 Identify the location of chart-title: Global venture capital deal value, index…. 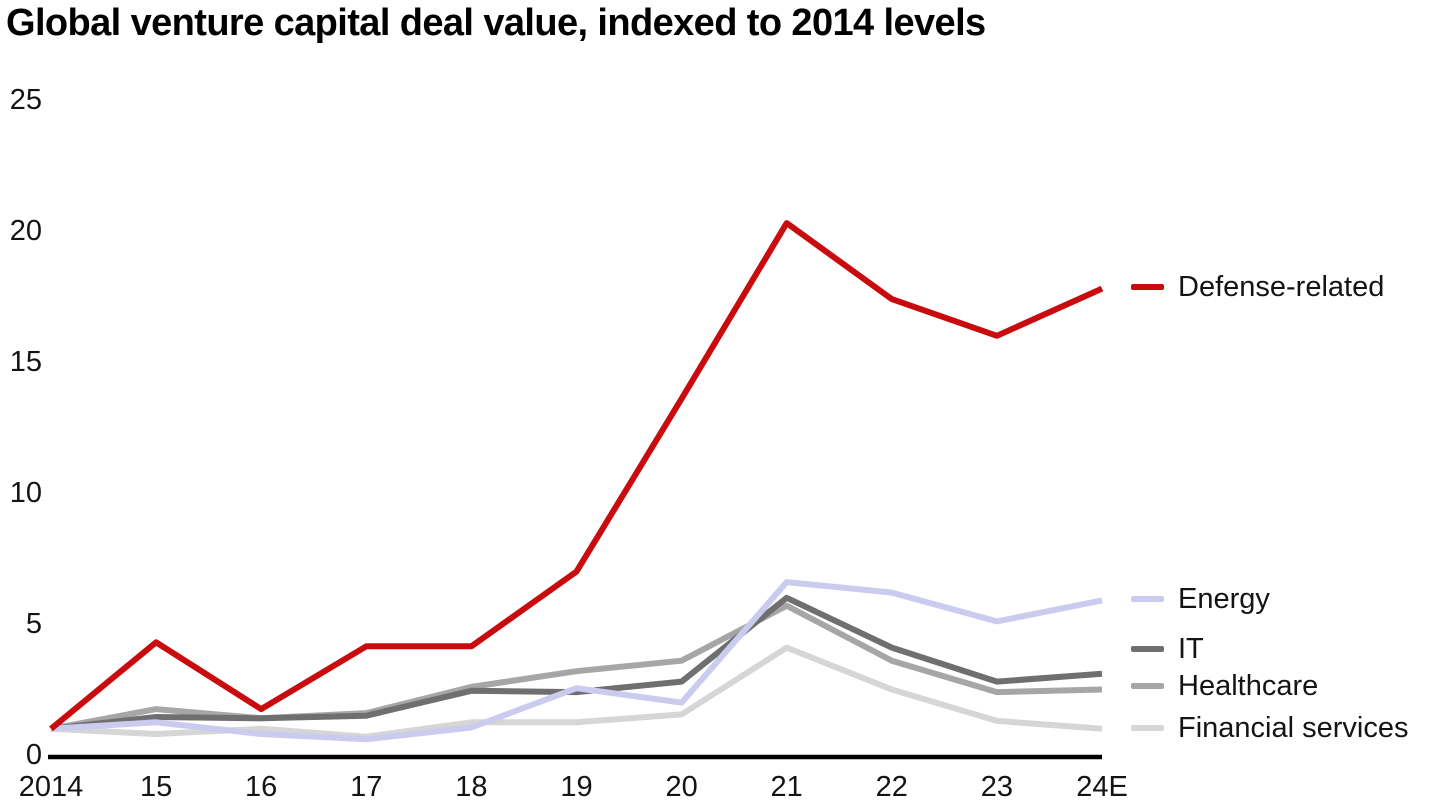
(496, 23).